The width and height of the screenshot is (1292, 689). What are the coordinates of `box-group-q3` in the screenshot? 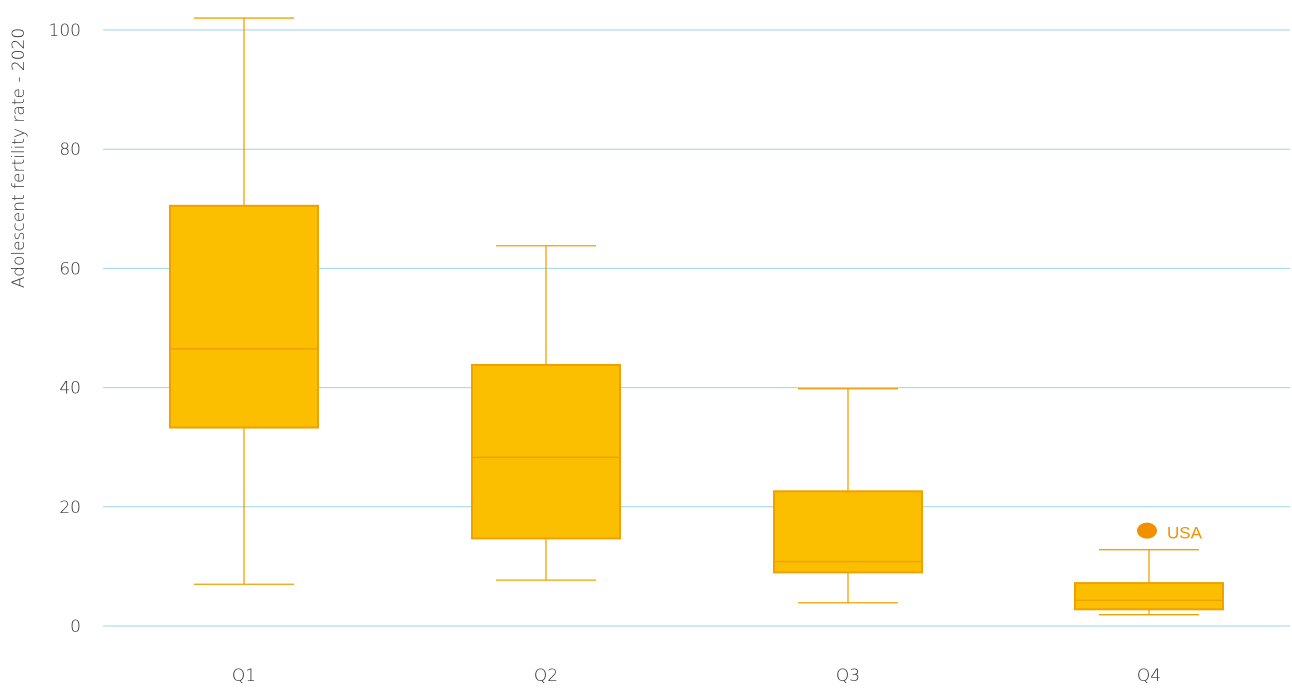 It's located at (848, 496).